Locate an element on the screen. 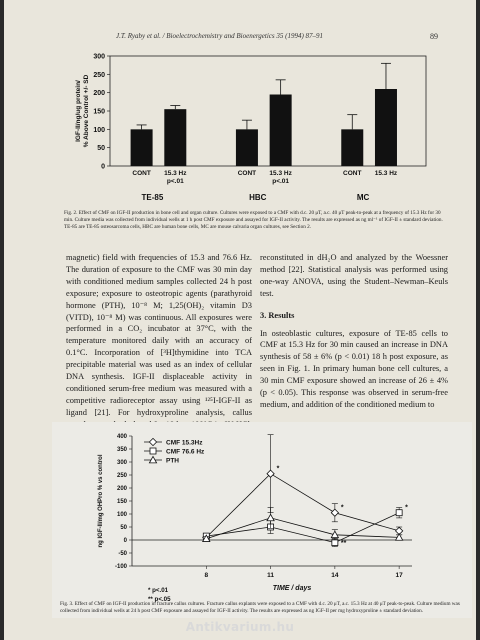 Image resolution: width=480 pixels, height=640 pixels. legend-label: PTH is located at coordinates (172, 461).